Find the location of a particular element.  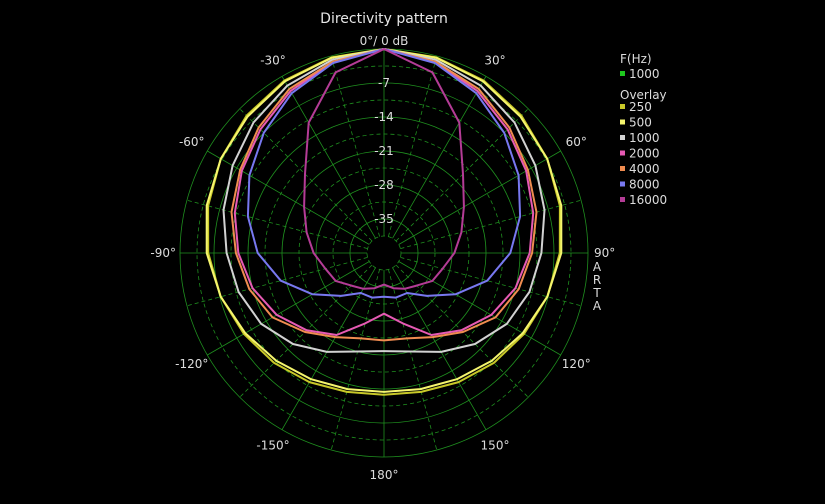

legend-item-label: 2000 is located at coordinates (644, 154).